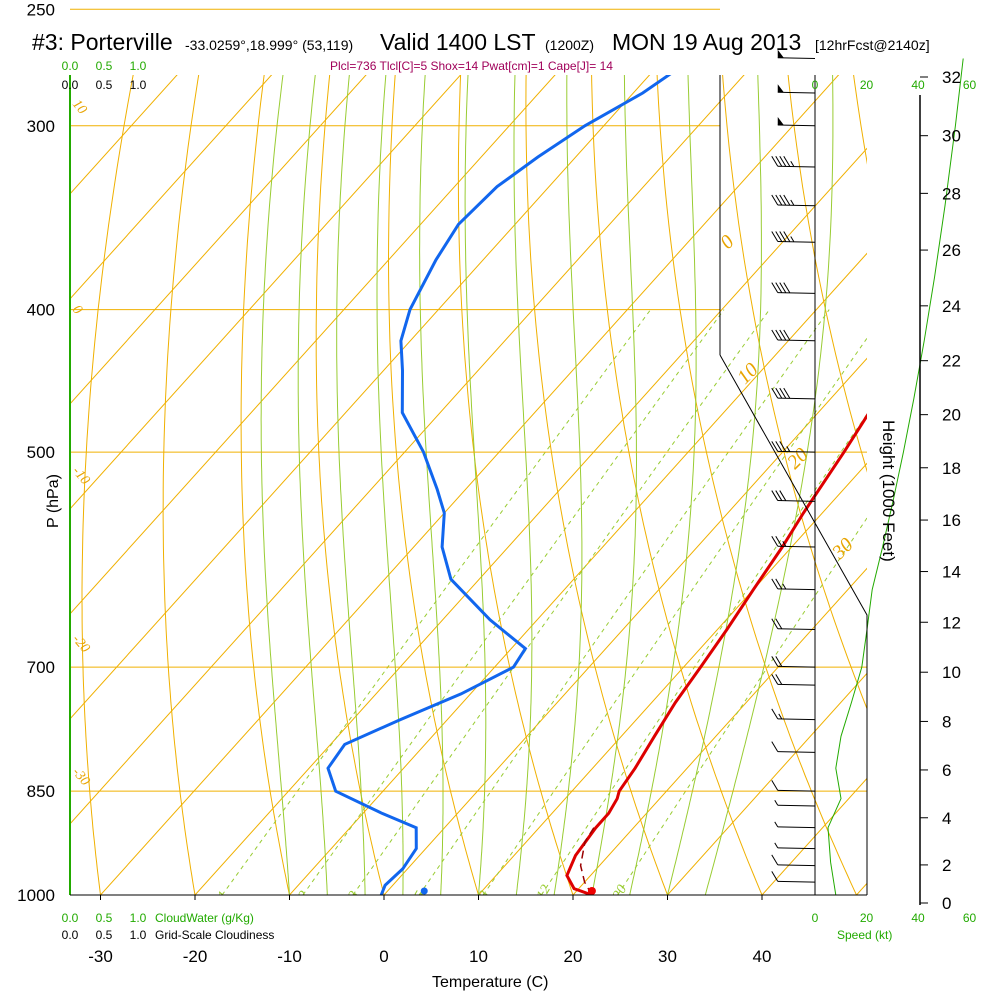  What do you see at coordinates (793, 624) in the screenshot?
I see `lower-frame-line` at bounding box center [793, 624].